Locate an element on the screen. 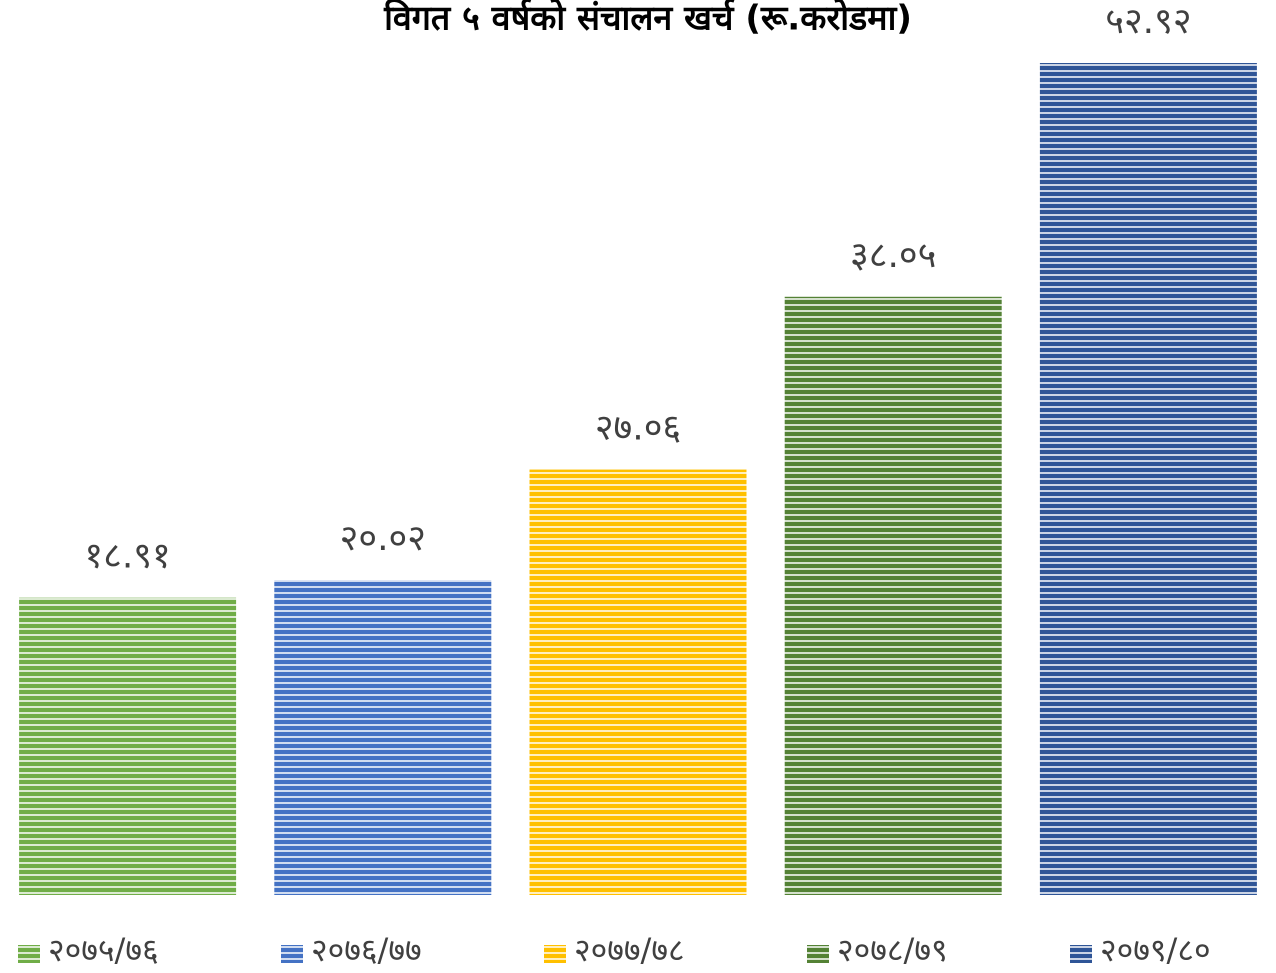  legend-label: २०७६/७७ is located at coordinates (366, 950).